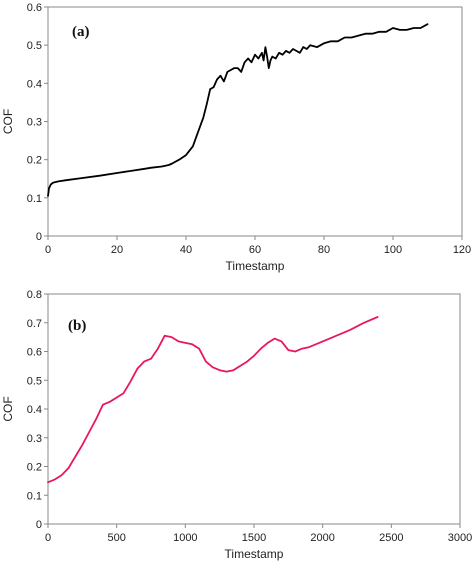 This screenshot has width=474, height=571. What do you see at coordinates (34, 8) in the screenshot?
I see `chart-a-ytick-label: 0.6` at bounding box center [34, 8].